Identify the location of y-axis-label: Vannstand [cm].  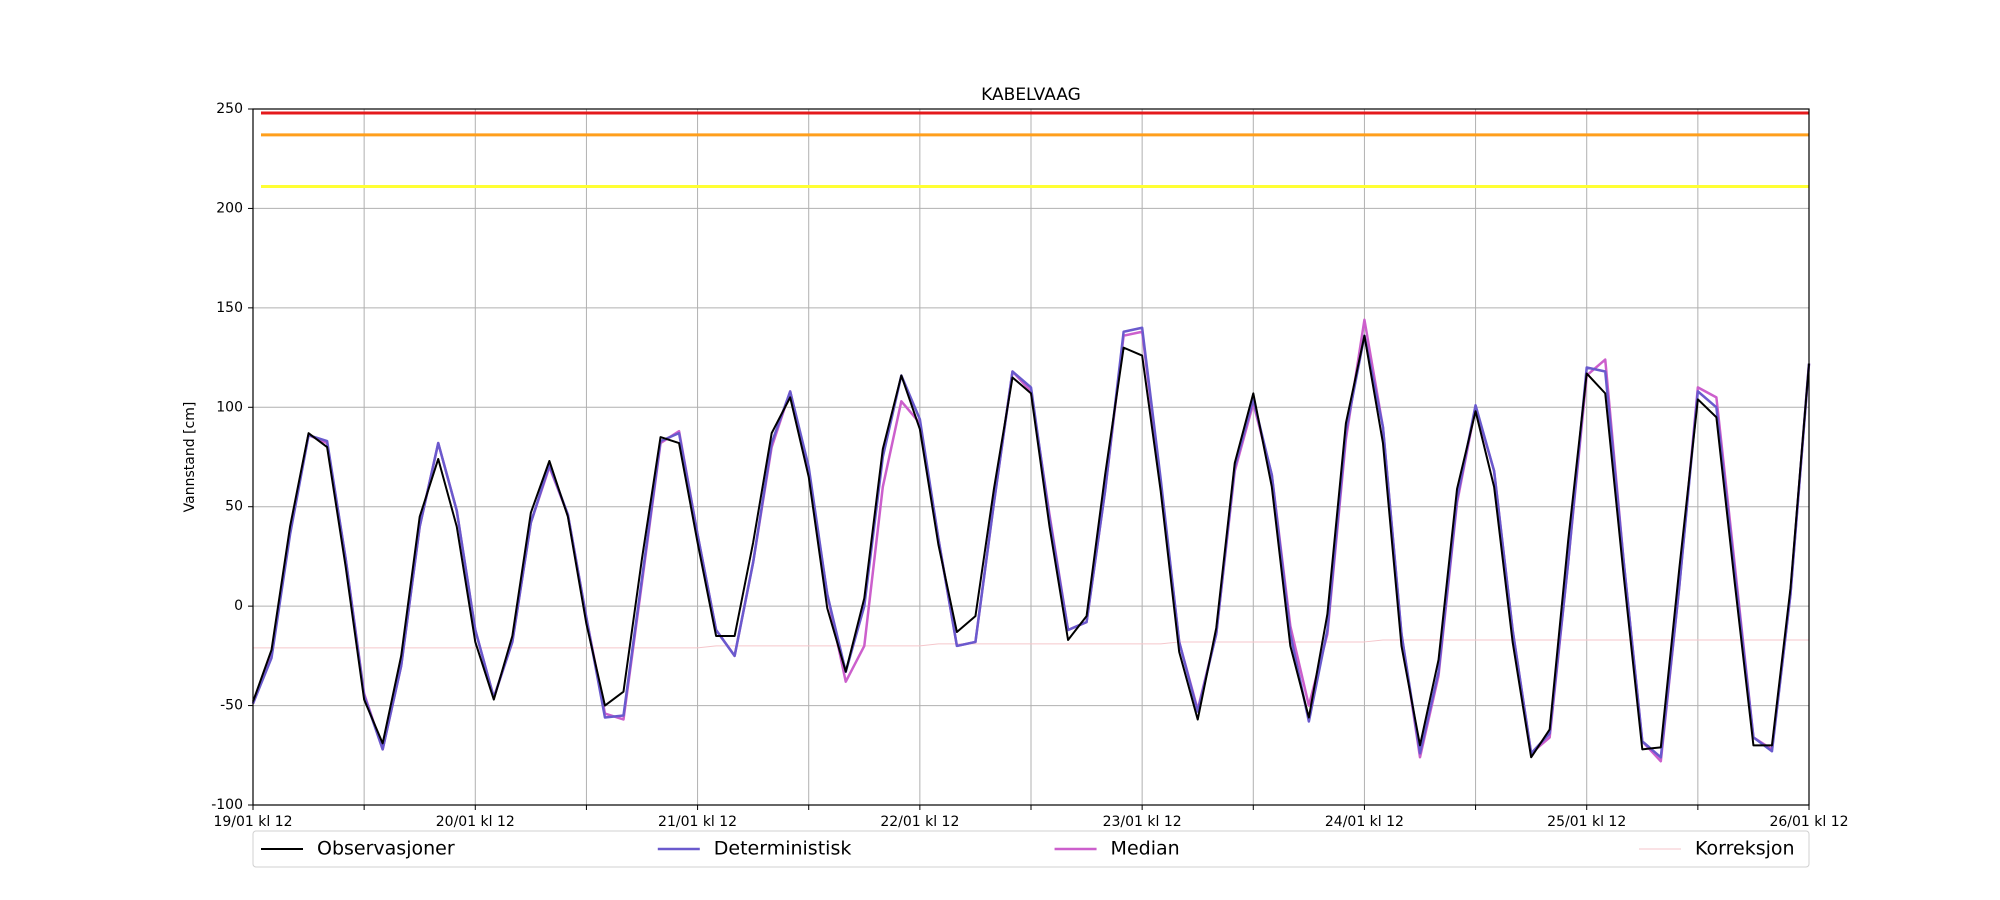
(190, 457).